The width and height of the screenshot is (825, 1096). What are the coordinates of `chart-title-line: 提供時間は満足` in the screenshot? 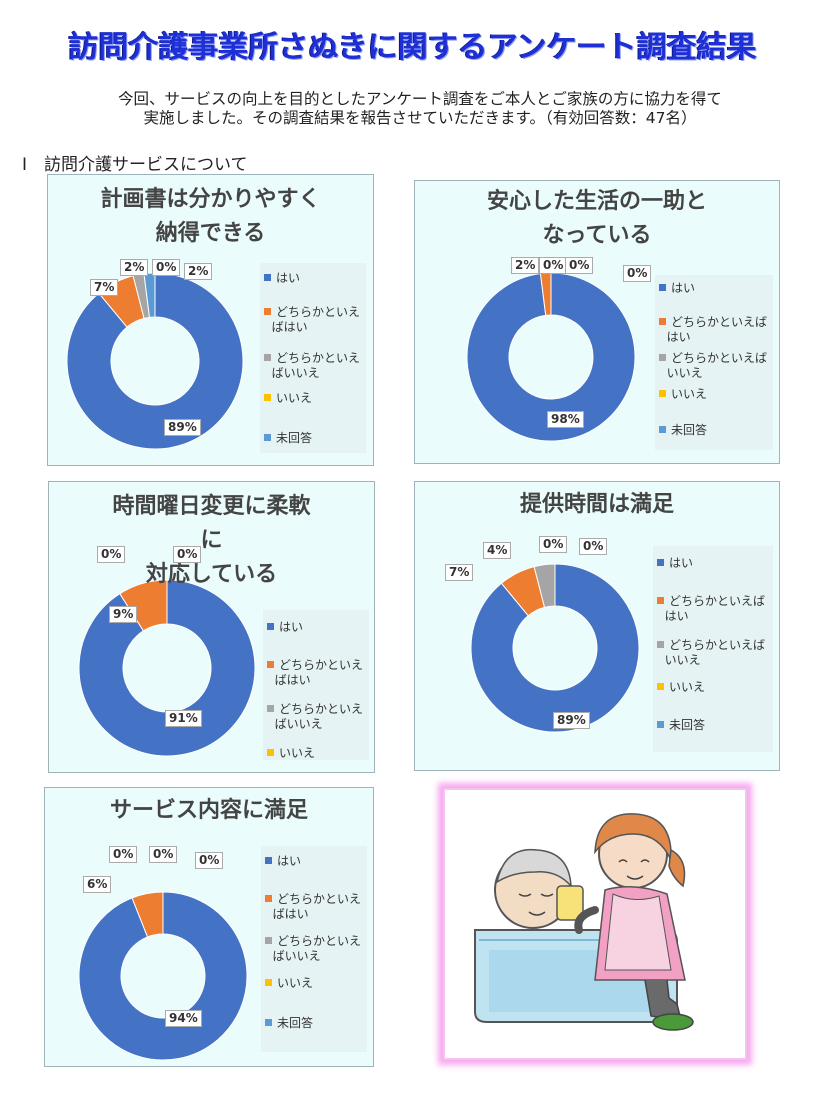 It's located at (596, 504).